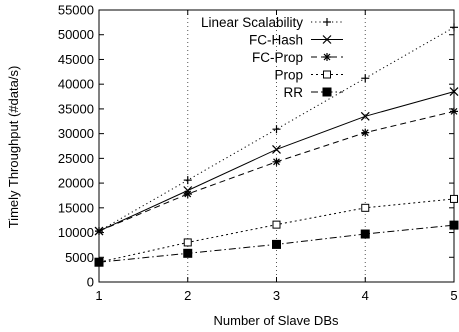  What do you see at coordinates (76, 133) in the screenshot?
I see `y-tick-label: 30000` at bounding box center [76, 133].